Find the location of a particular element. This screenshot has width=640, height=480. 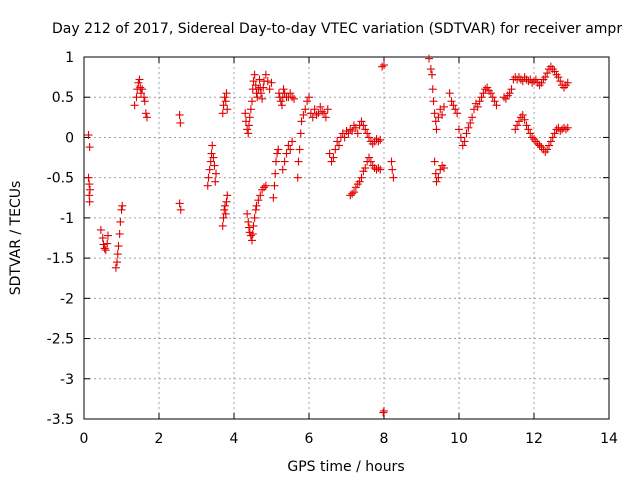

y-tick-label: -3.5 is located at coordinates (60, 420).